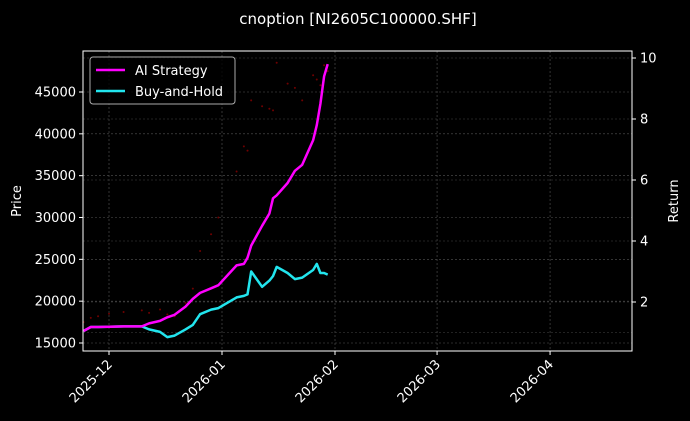 This screenshot has width=690, height=421. Describe the element at coordinates (644, 120) in the screenshot. I see `right-tick-label: 8` at that location.